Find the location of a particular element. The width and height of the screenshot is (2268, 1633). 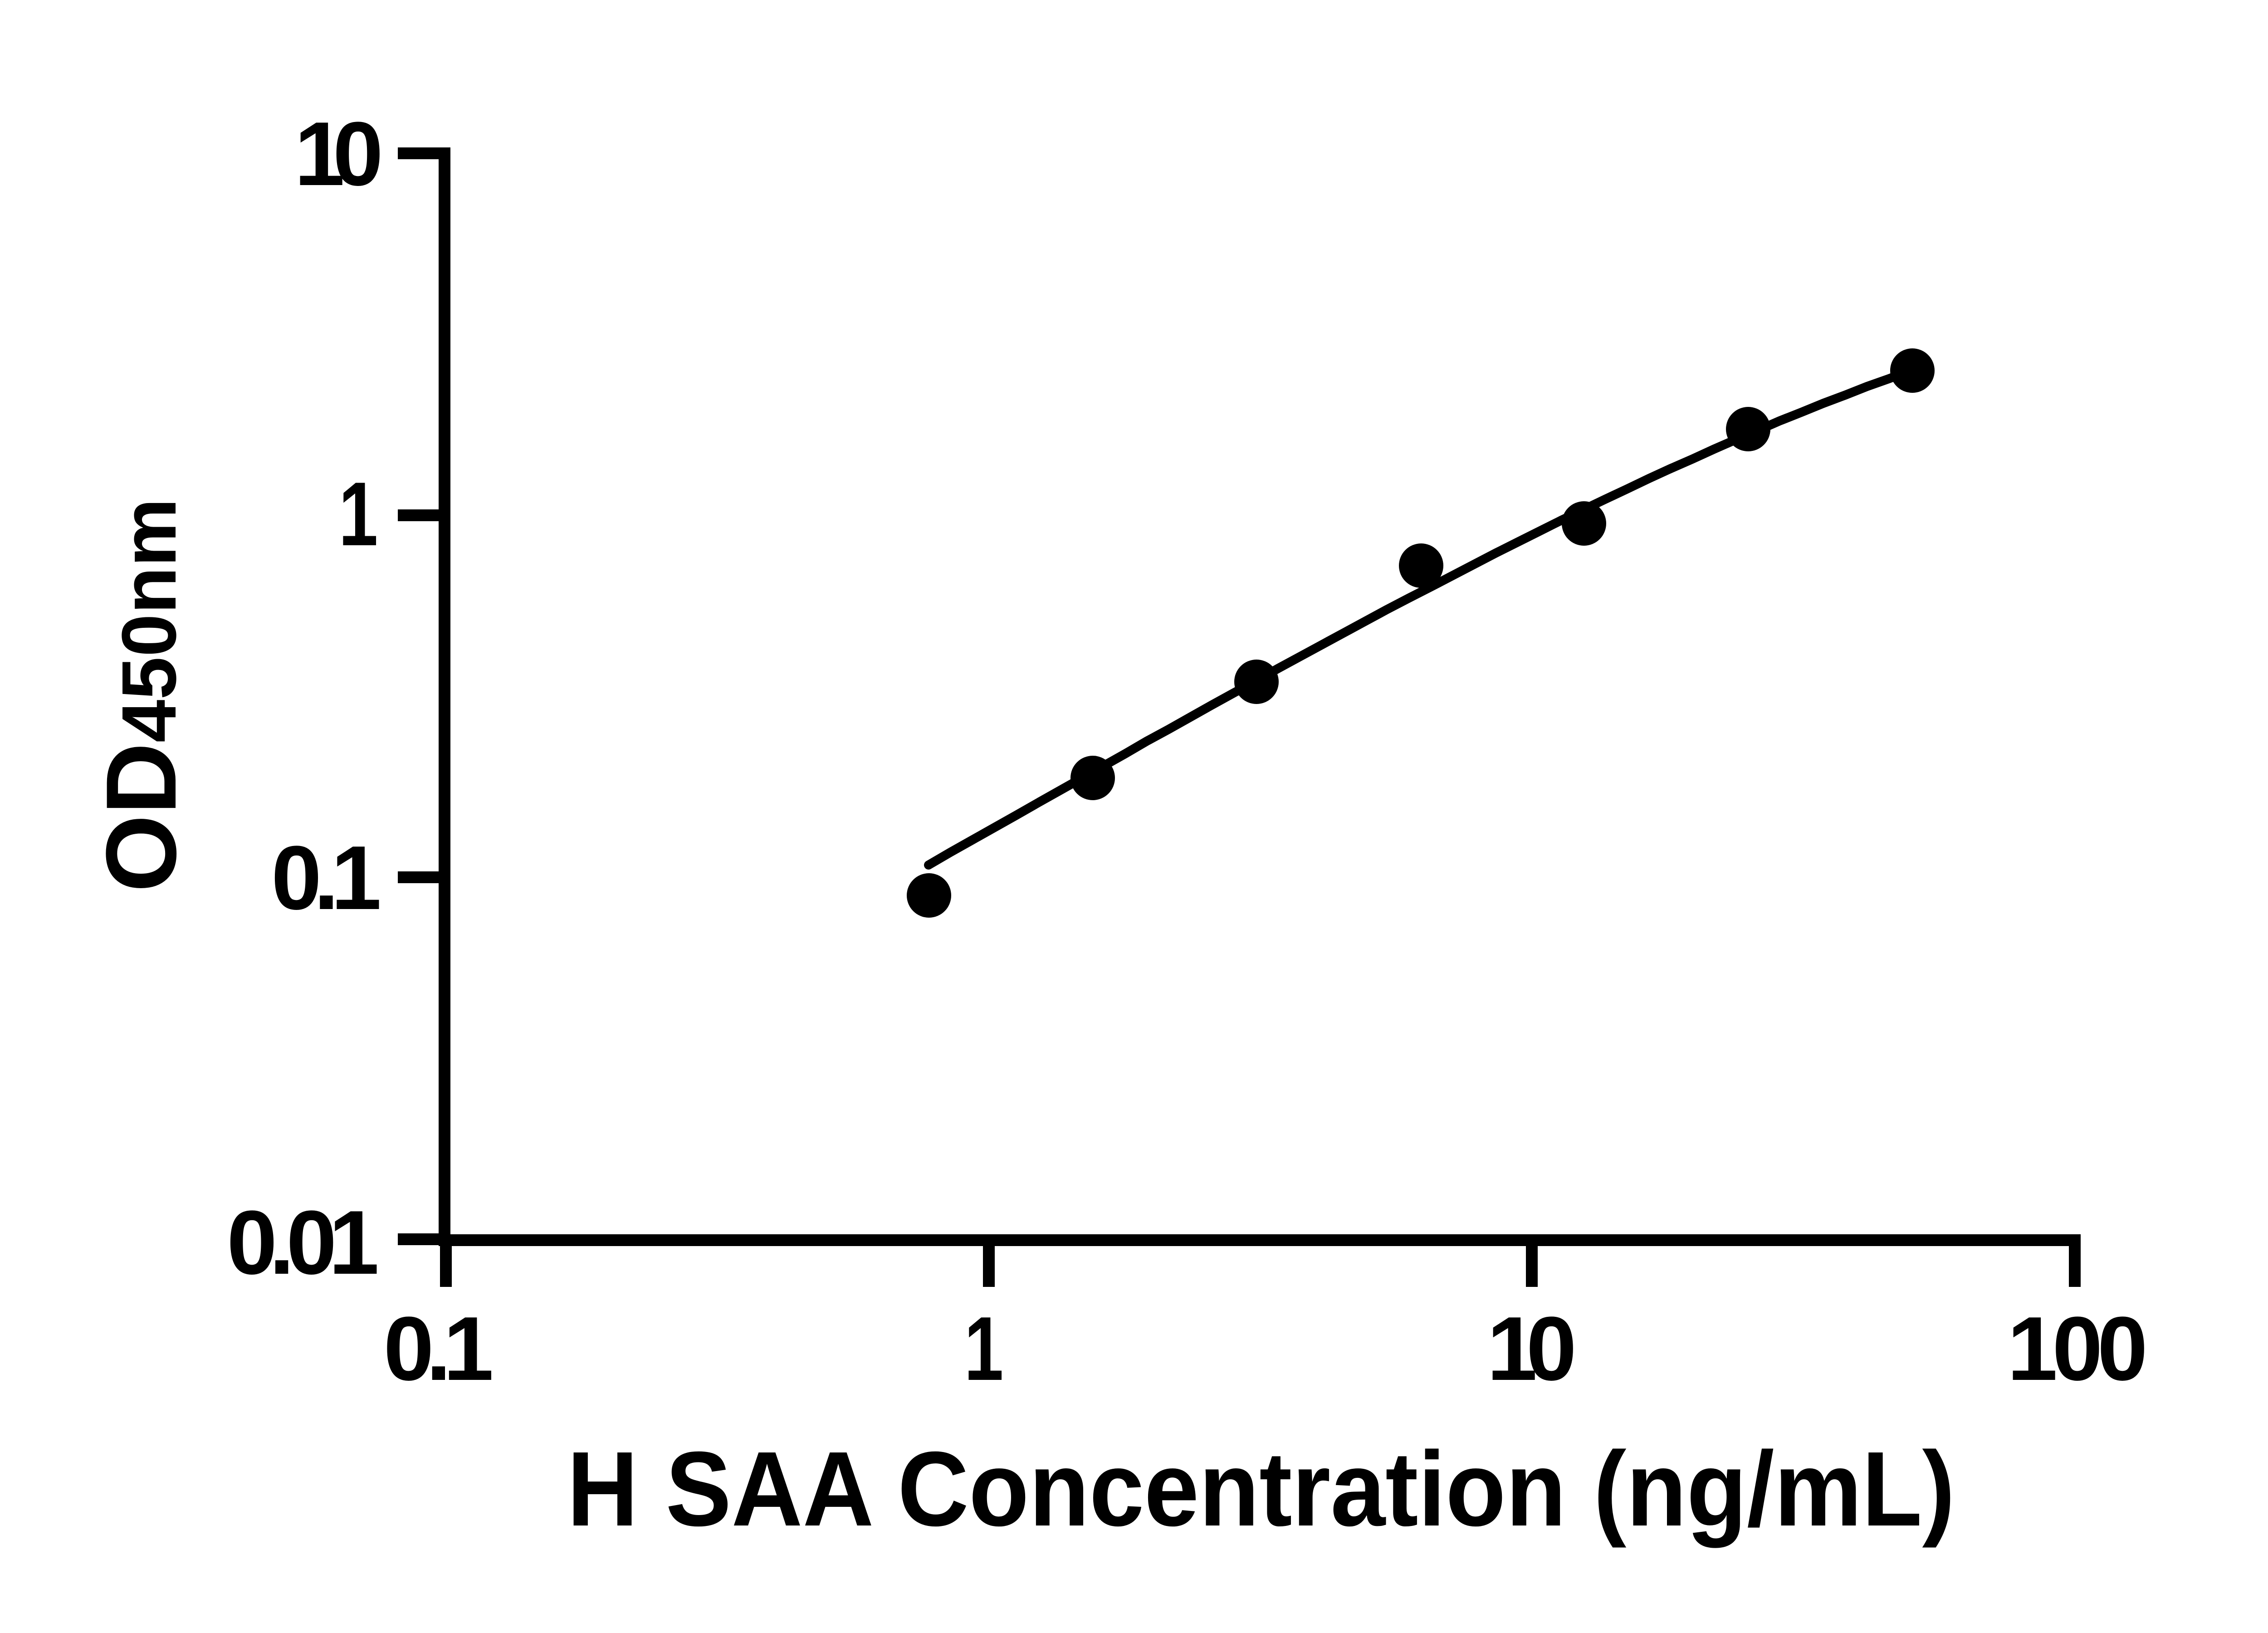

svg-text: 0.01 is located at coordinates (303, 1242).